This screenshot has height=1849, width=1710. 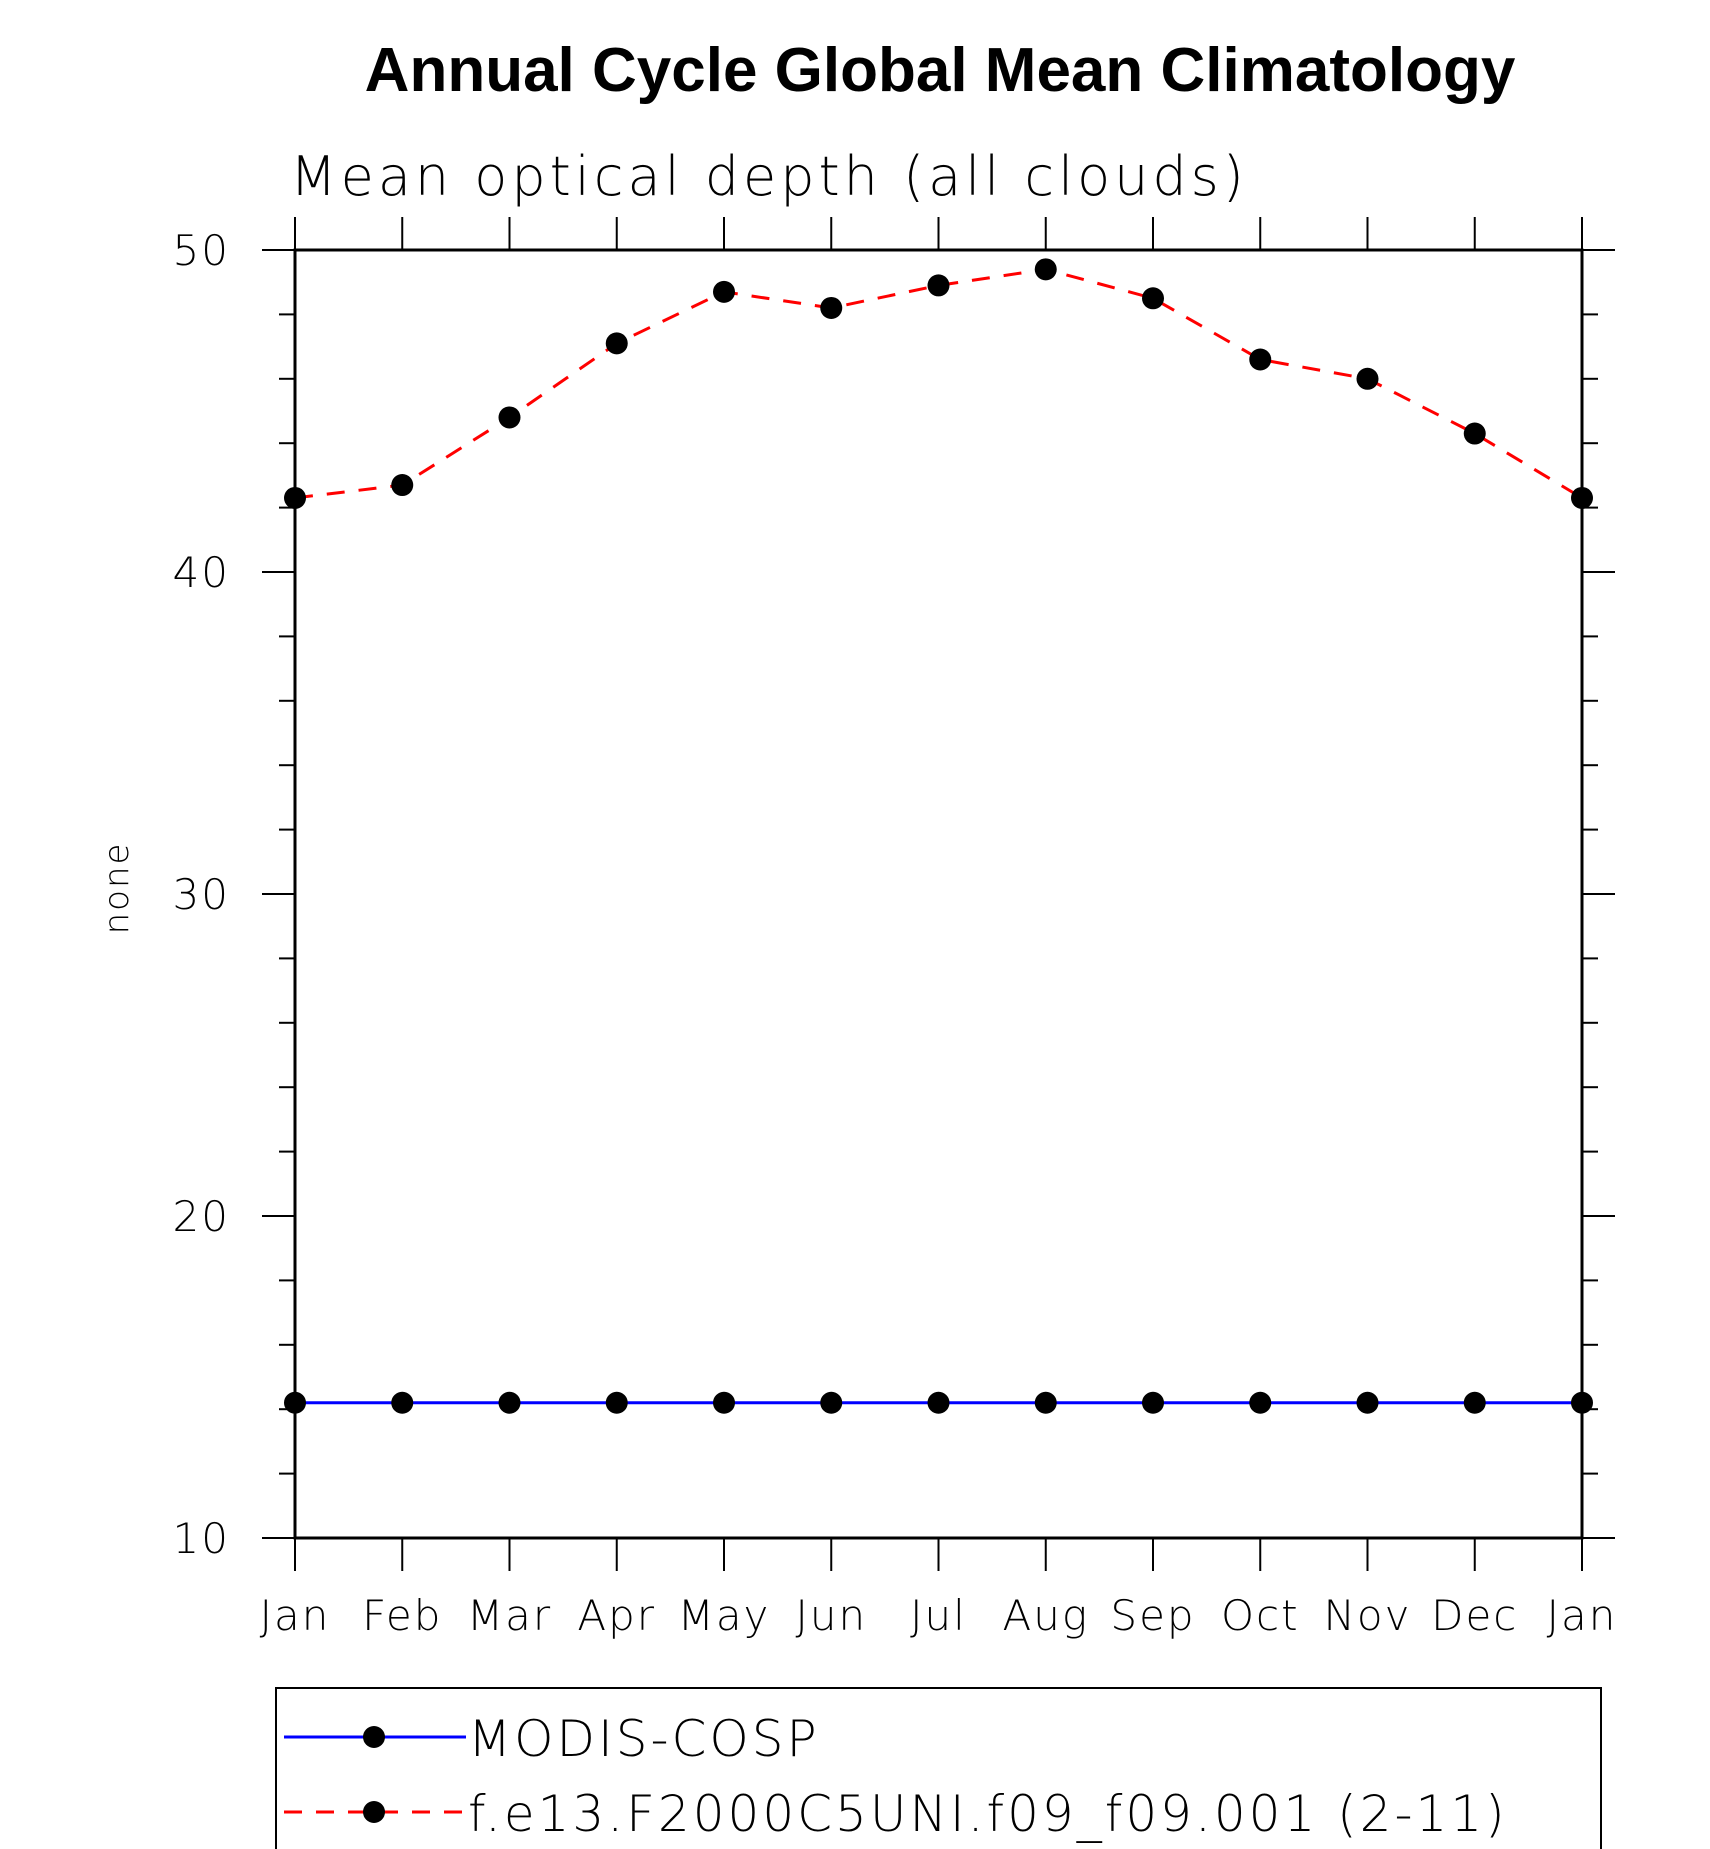 I want to click on x-tick-label: Jul, so click(x=938, y=1615).